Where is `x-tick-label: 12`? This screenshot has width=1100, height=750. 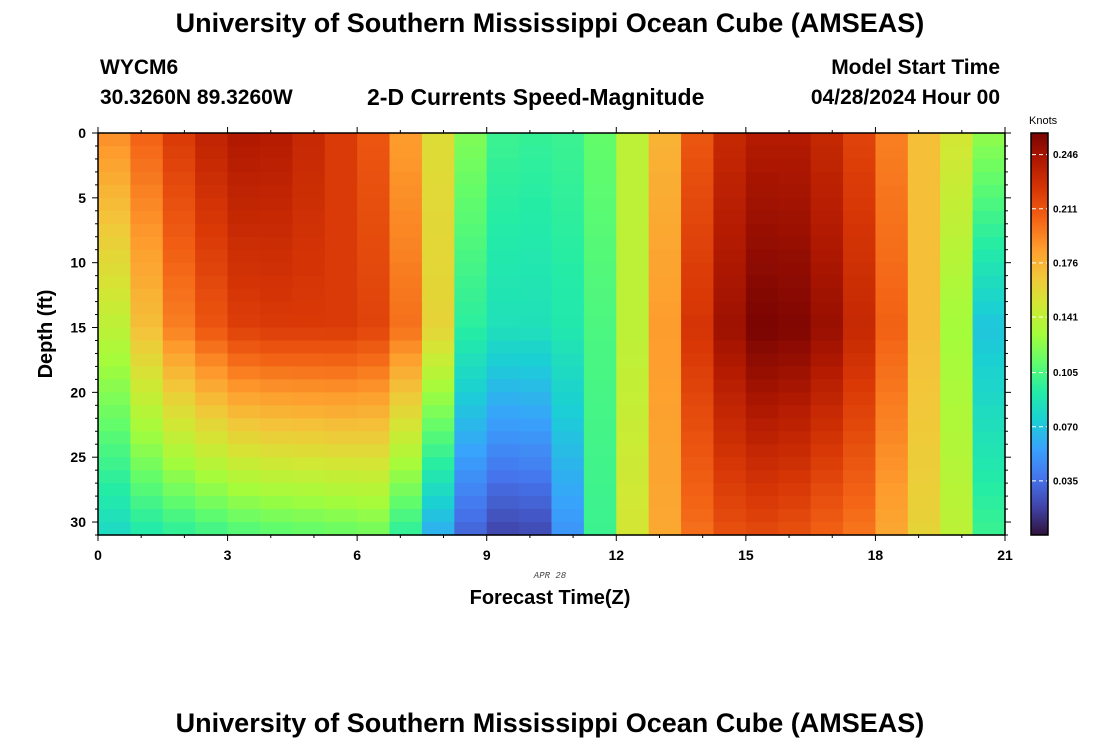 x-tick-label: 12 is located at coordinates (616, 555).